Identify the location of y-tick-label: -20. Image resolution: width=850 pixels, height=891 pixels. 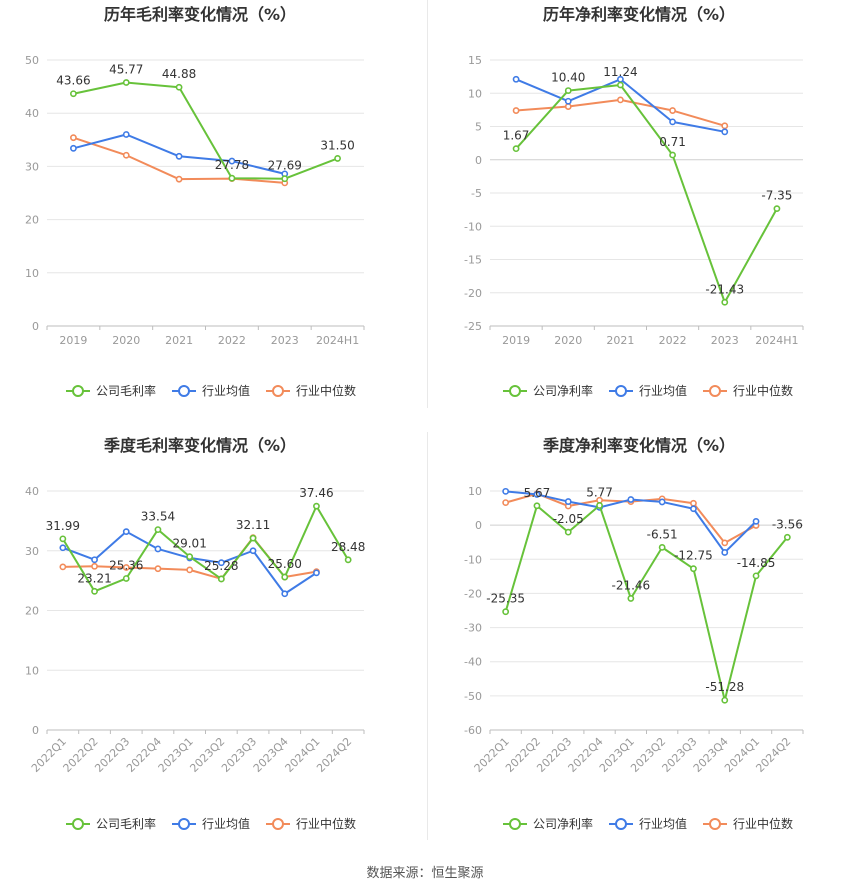
(473, 593).